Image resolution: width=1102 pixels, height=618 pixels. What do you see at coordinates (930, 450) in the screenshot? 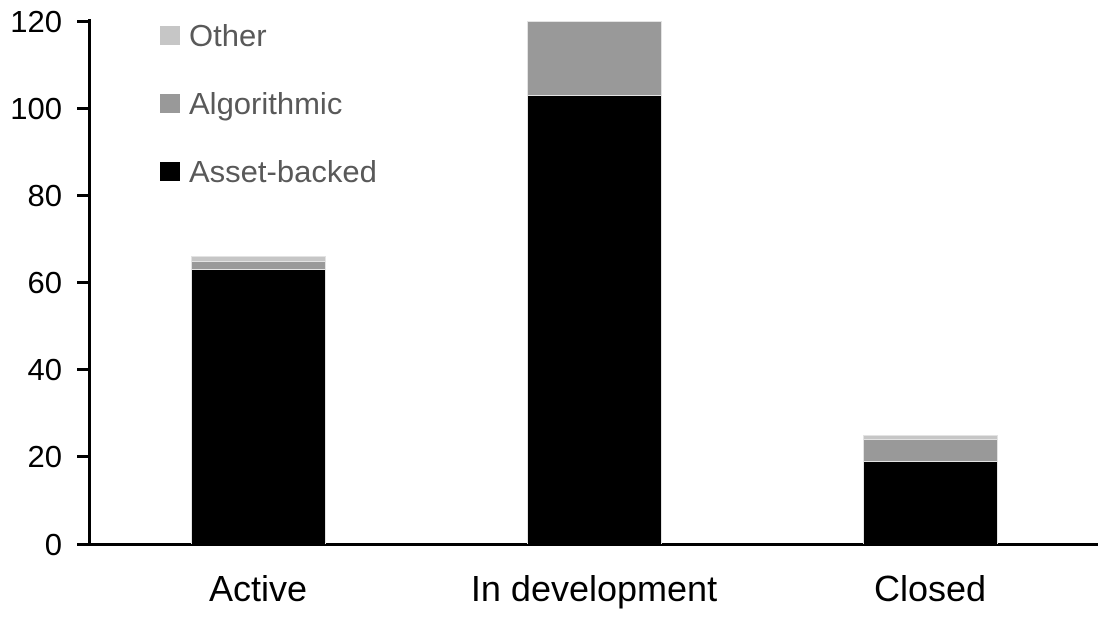
I see `bar-segment-algorithmic-closed` at bounding box center [930, 450].